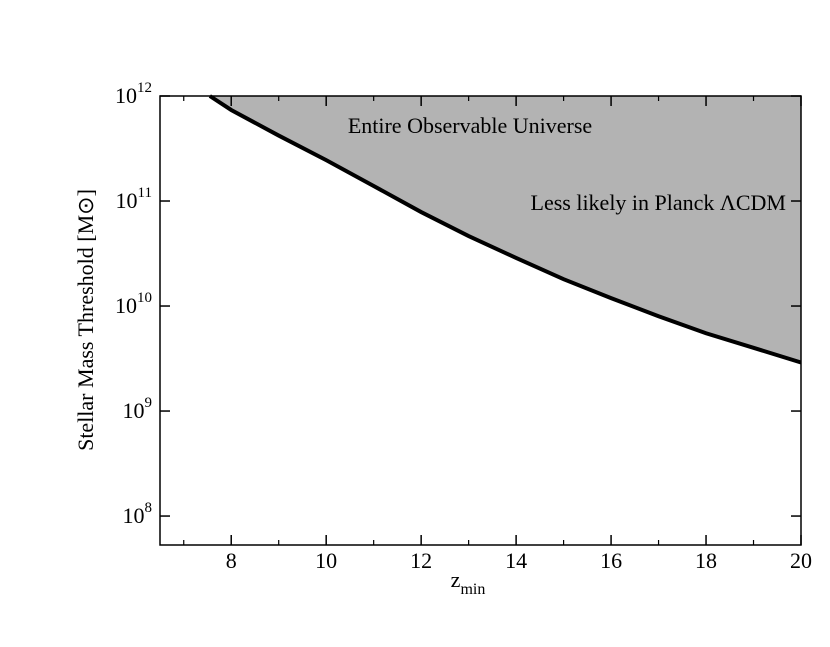 This screenshot has width=830, height=647. What do you see at coordinates (516, 560) in the screenshot?
I see `x-tick-label: 14` at bounding box center [516, 560].